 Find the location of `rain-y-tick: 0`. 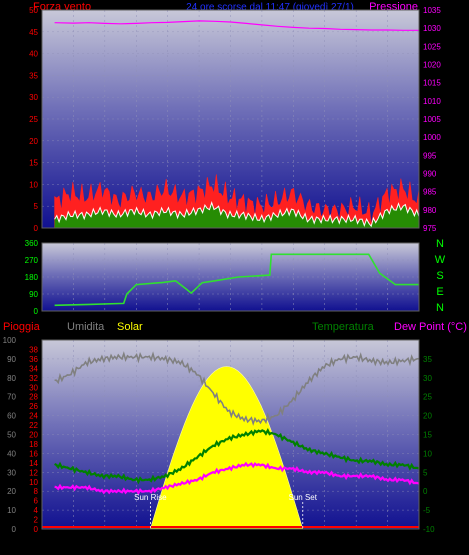

rain-y-tick: 0 is located at coordinates (36, 529).